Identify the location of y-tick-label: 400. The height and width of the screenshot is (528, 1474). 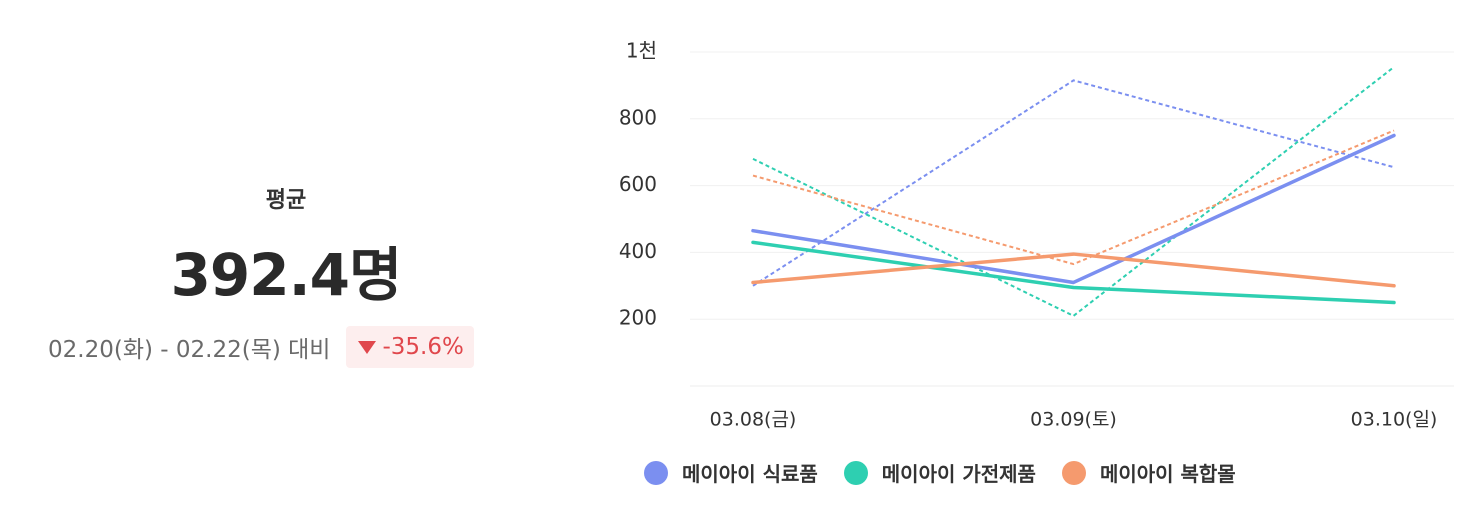
(638, 251).